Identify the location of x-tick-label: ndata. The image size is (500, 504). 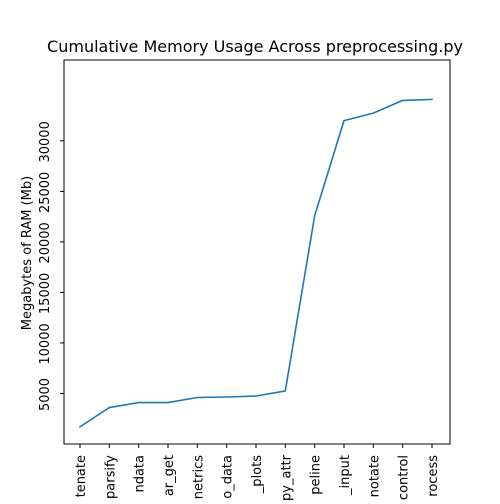
(140, 474).